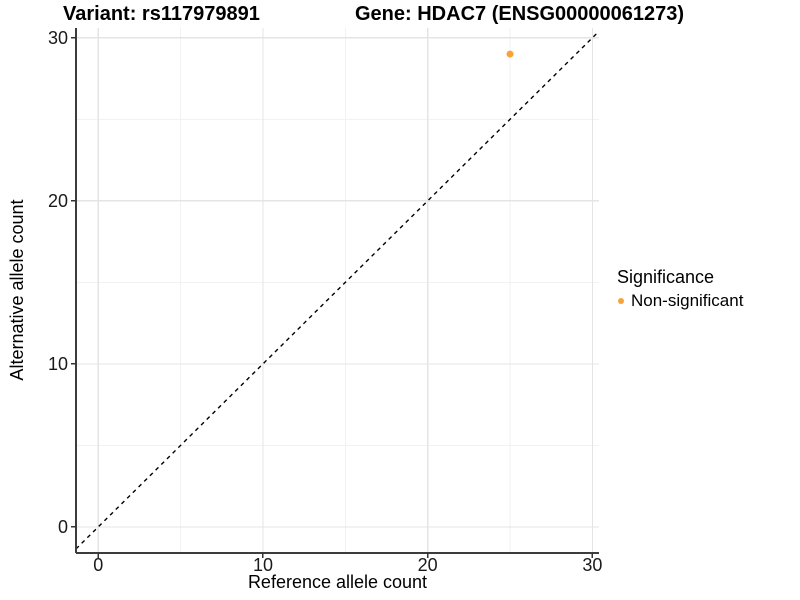 Image resolution: width=800 pixels, height=600 pixels. What do you see at coordinates (263, 565) in the screenshot?
I see `x-tick-label: 10` at bounding box center [263, 565].